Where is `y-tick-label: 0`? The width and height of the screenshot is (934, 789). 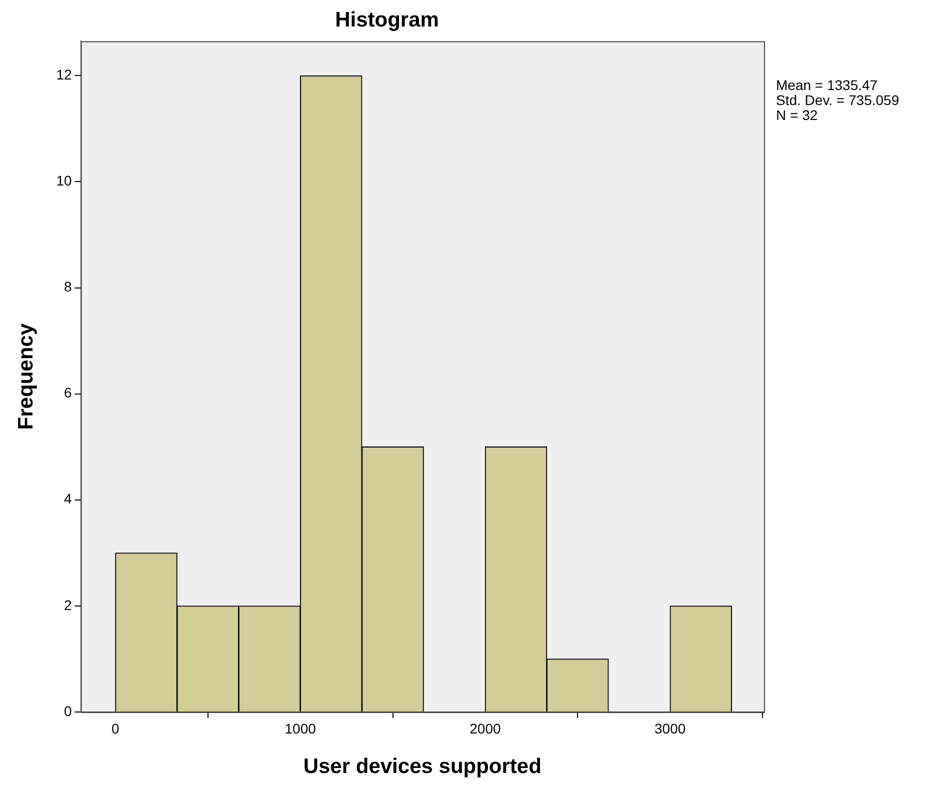 y-tick-label: 0 is located at coordinates (68, 710).